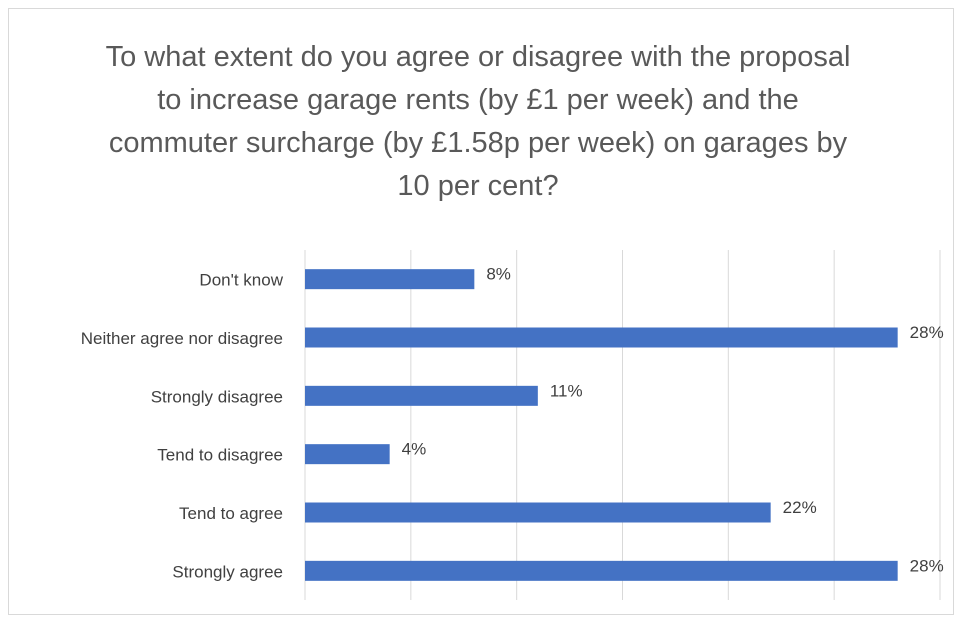 The image size is (955, 617). What do you see at coordinates (566, 390) in the screenshot?
I see `data-label: 11%` at bounding box center [566, 390].